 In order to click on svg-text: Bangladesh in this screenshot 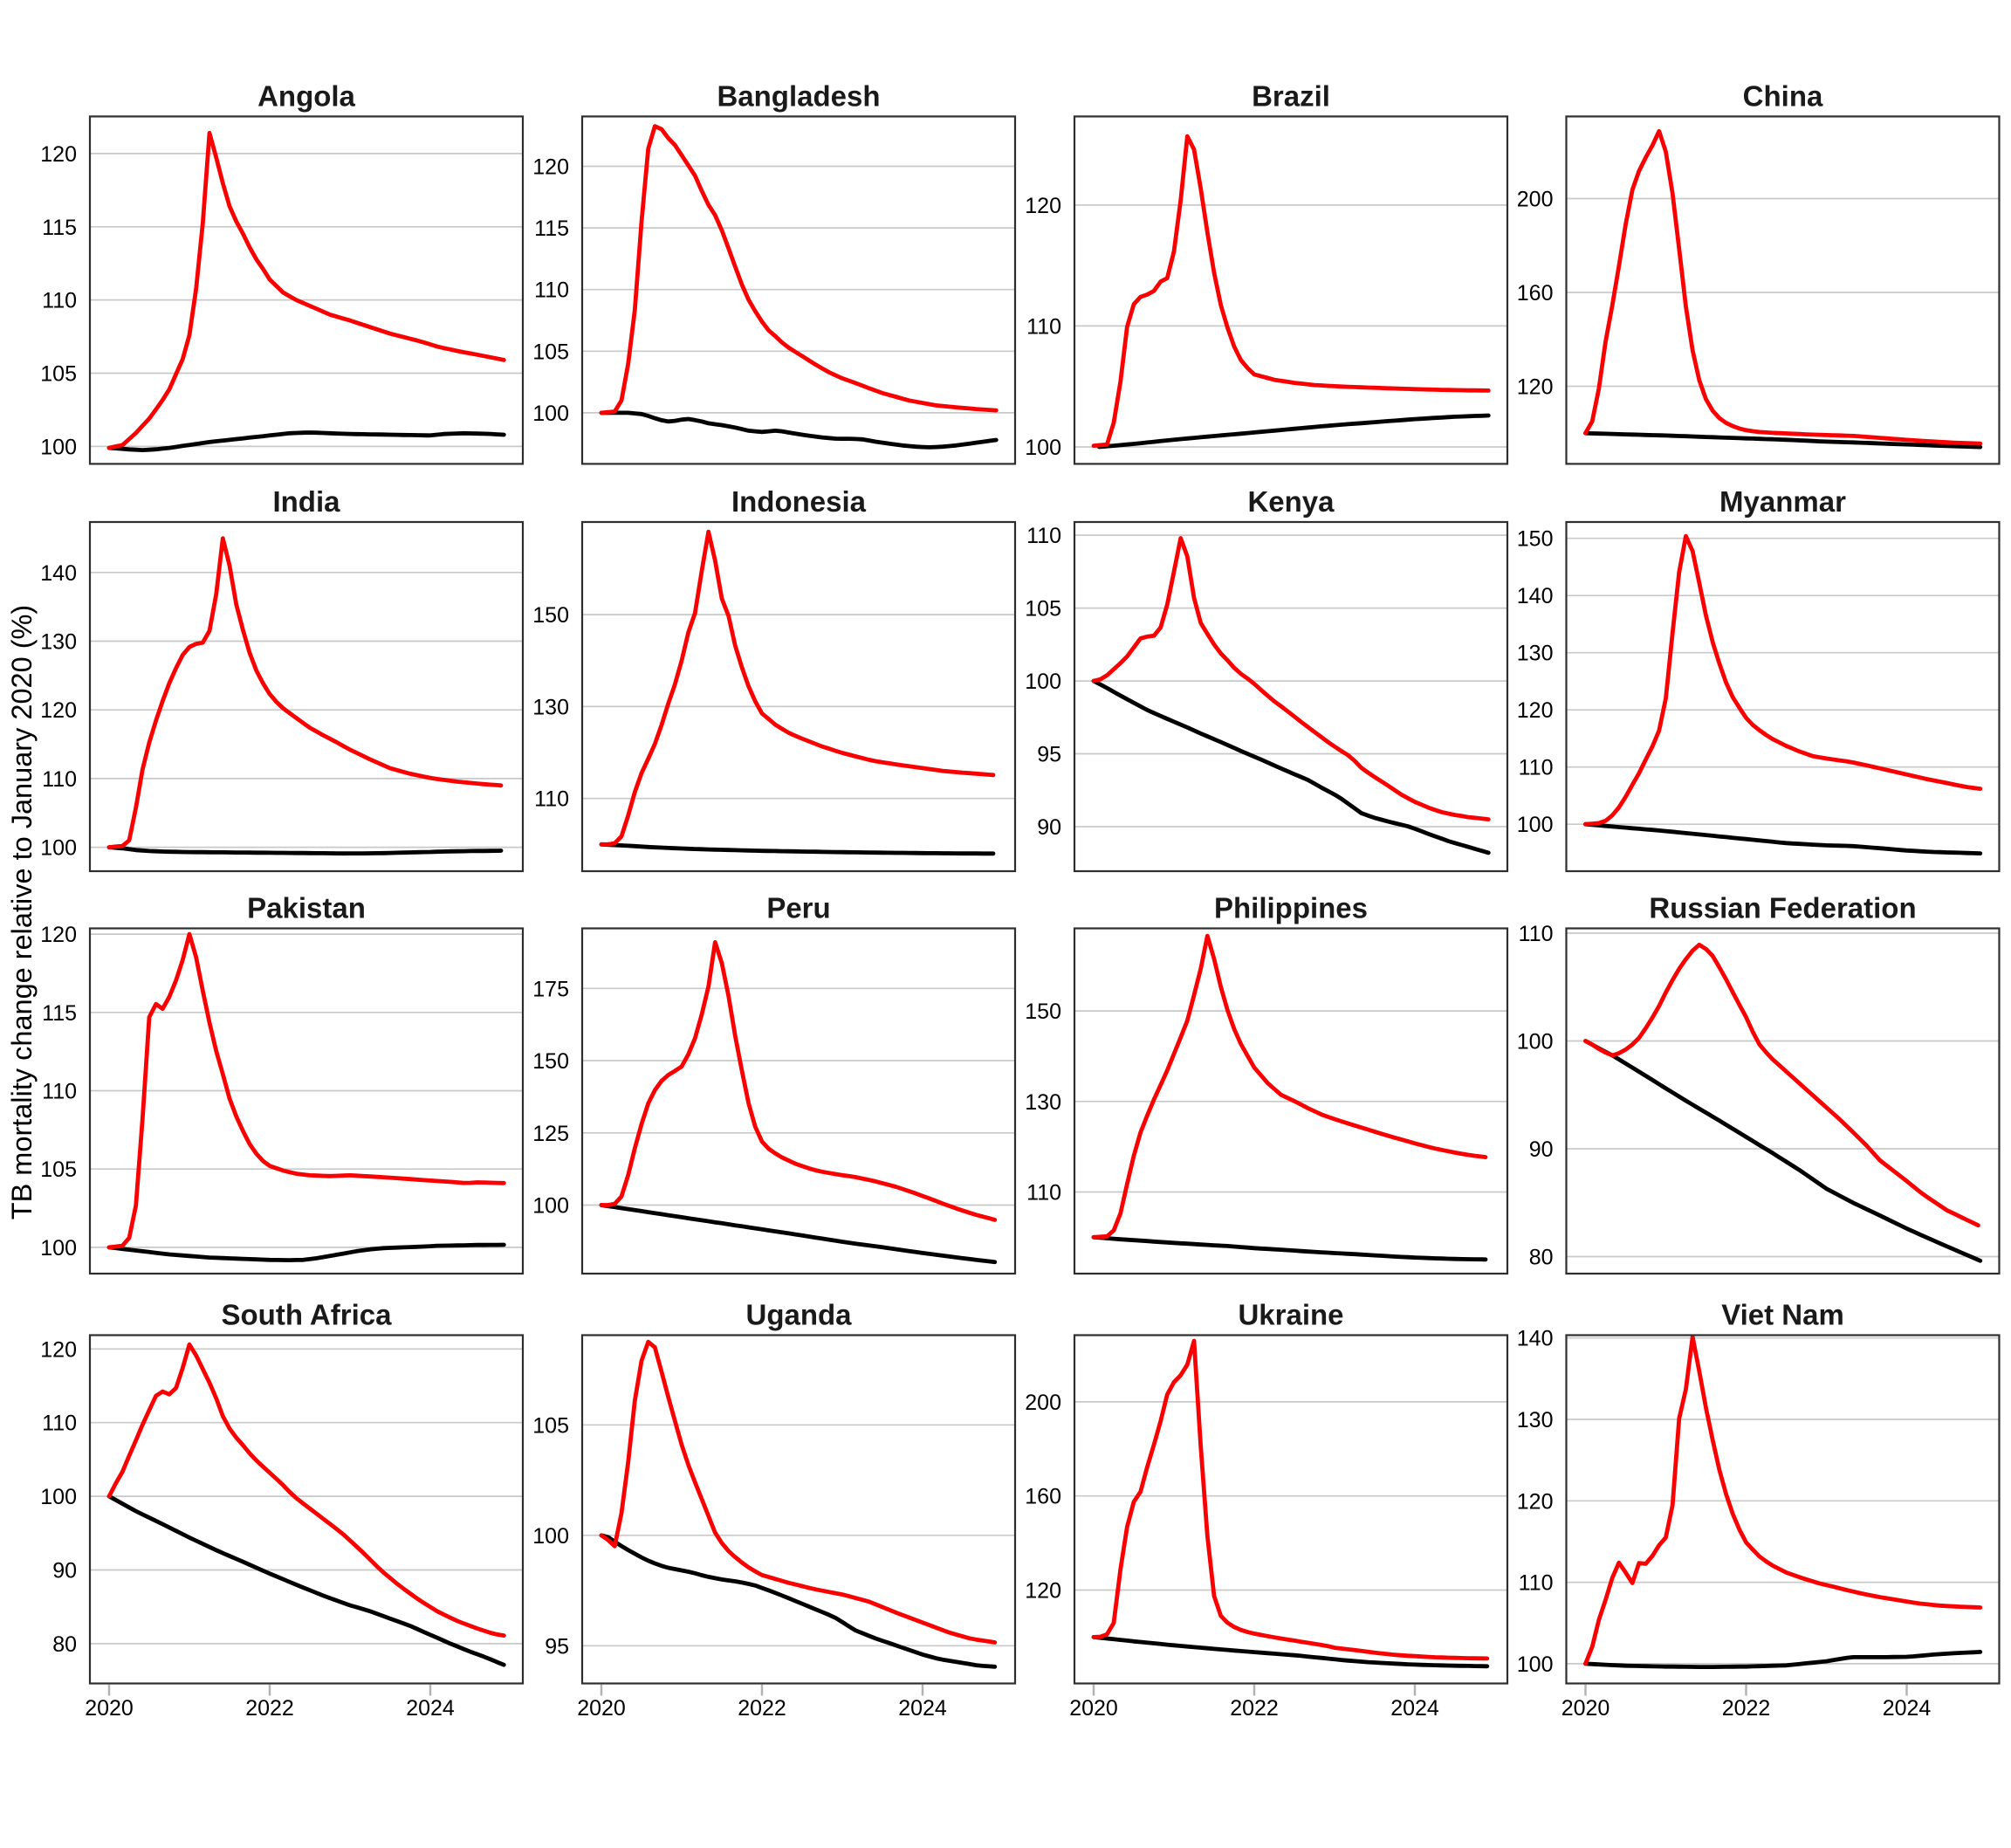, I will do `click(799, 96)`.